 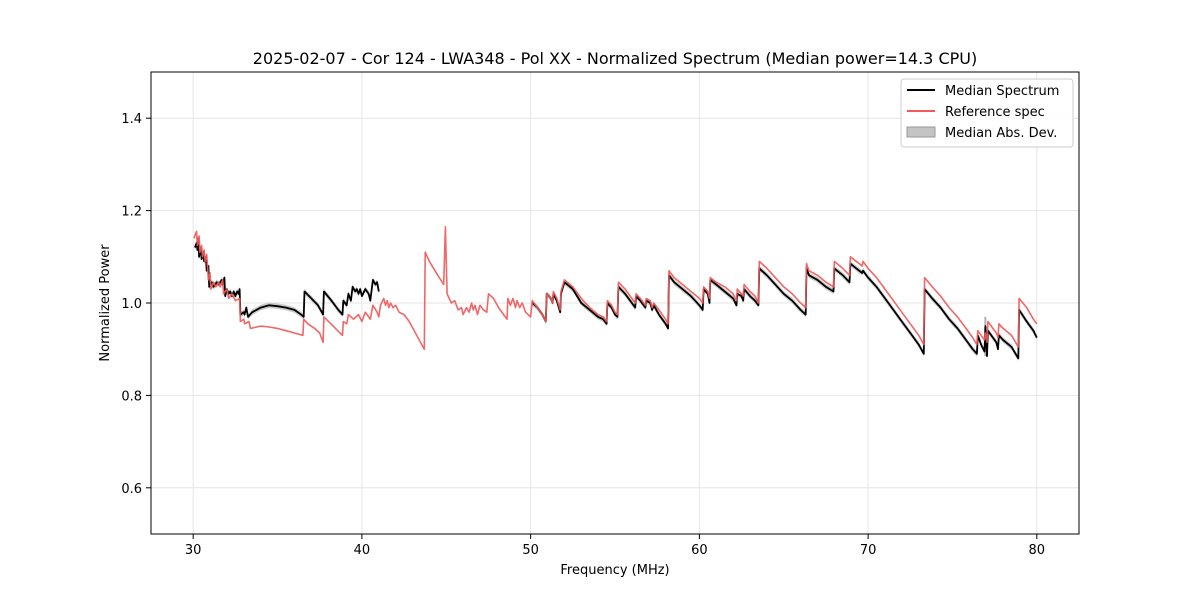 What do you see at coordinates (1037, 550) in the screenshot?
I see `x-tick-label: 80` at bounding box center [1037, 550].